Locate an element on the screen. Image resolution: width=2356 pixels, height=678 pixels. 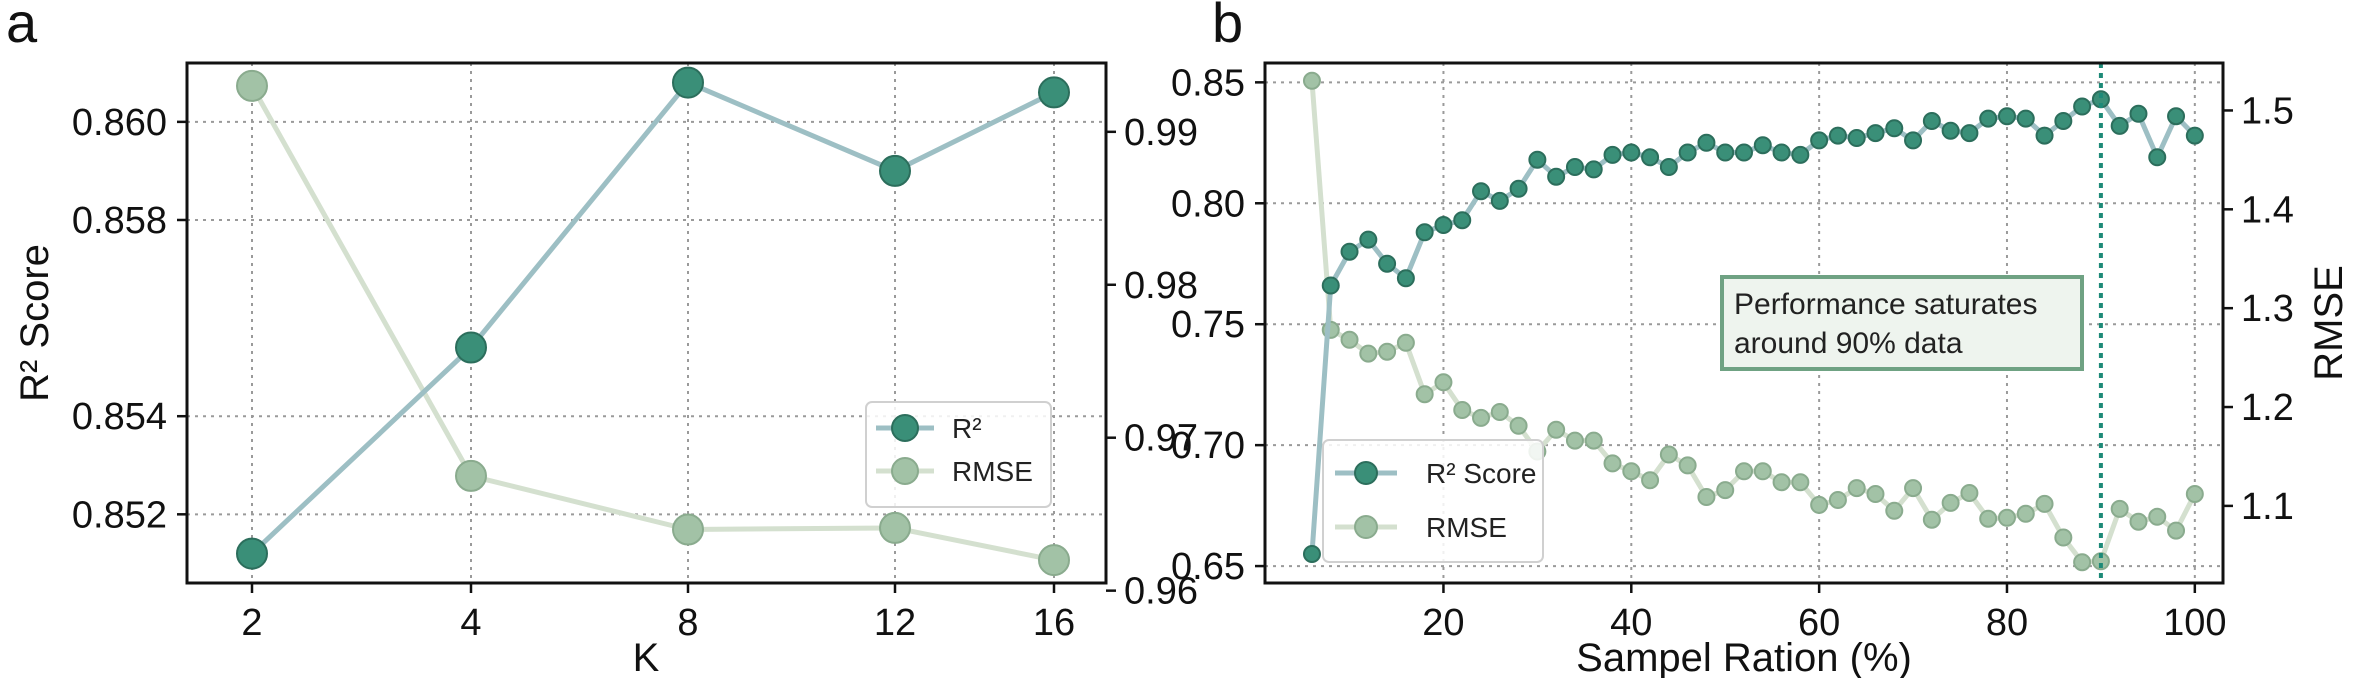
annotation-line1: Performance saturates is located at coordinates (1885, 304).